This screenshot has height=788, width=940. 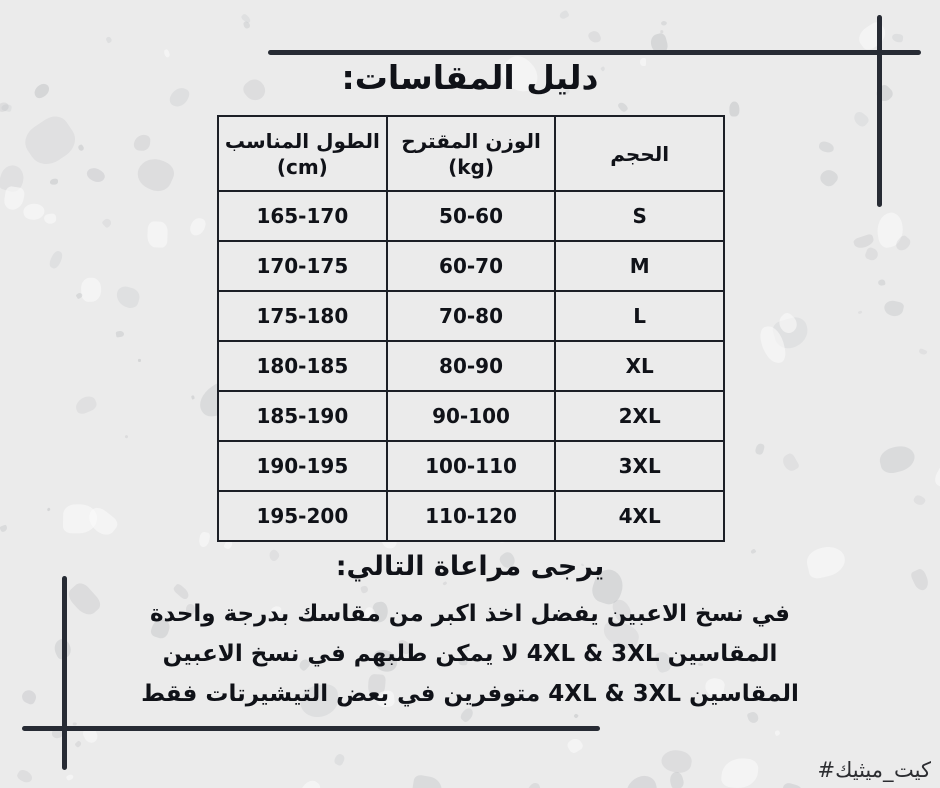 What do you see at coordinates (471, 166) in the screenshot?
I see `column-header-weight-unit: (kg)` at bounding box center [471, 166].